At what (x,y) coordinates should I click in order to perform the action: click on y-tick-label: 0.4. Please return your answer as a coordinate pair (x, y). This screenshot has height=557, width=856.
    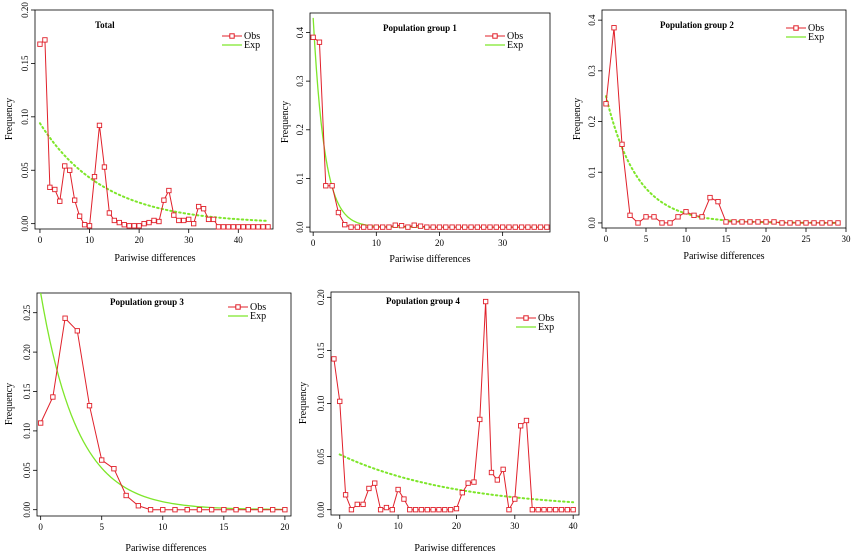
    Looking at the image, I should click on (592, 20).